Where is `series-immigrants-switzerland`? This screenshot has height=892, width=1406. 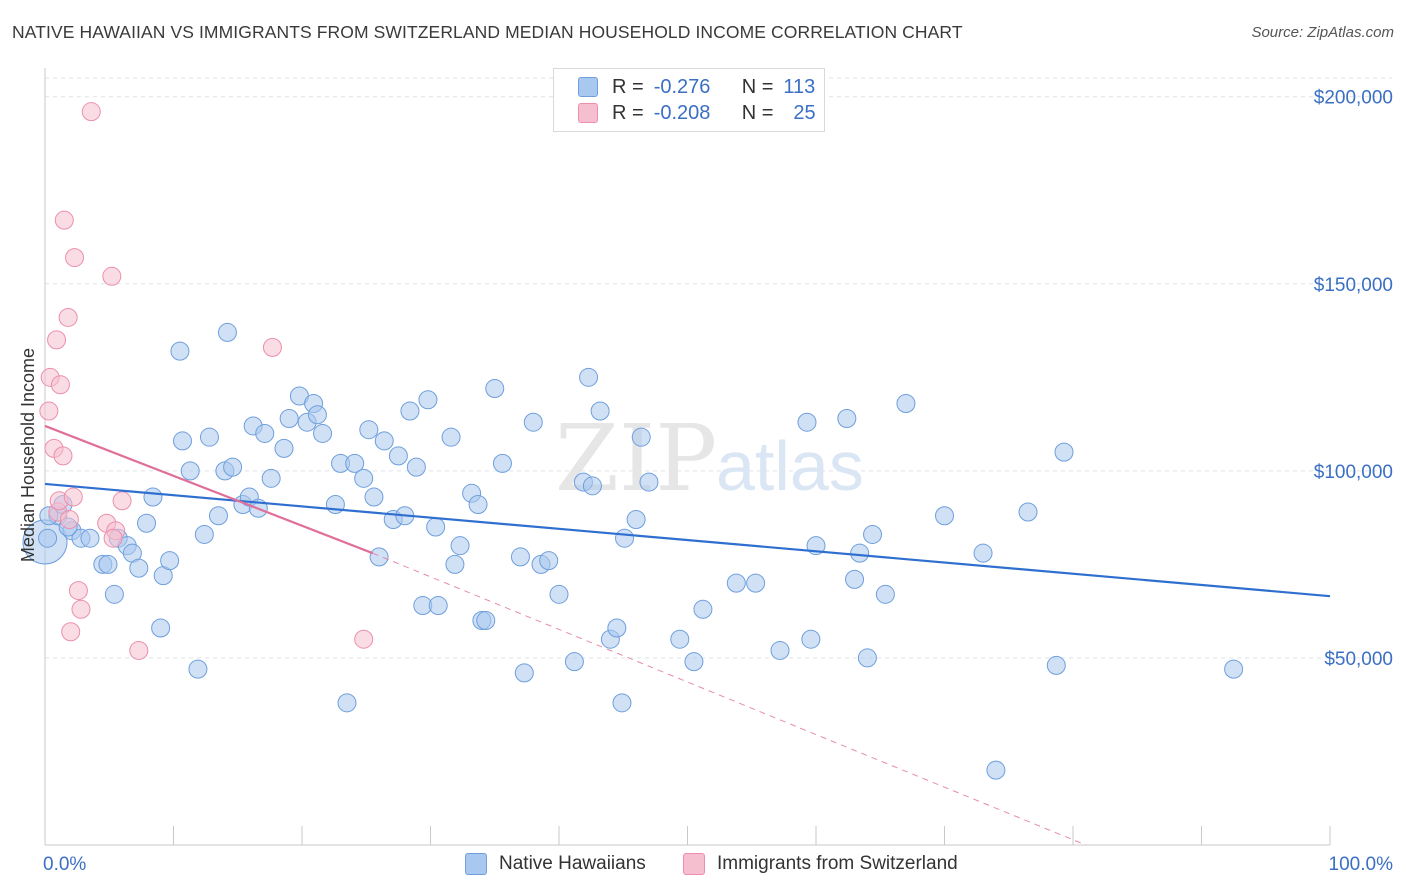
series-immigrants-switzerland is located at coordinates (206, 381).